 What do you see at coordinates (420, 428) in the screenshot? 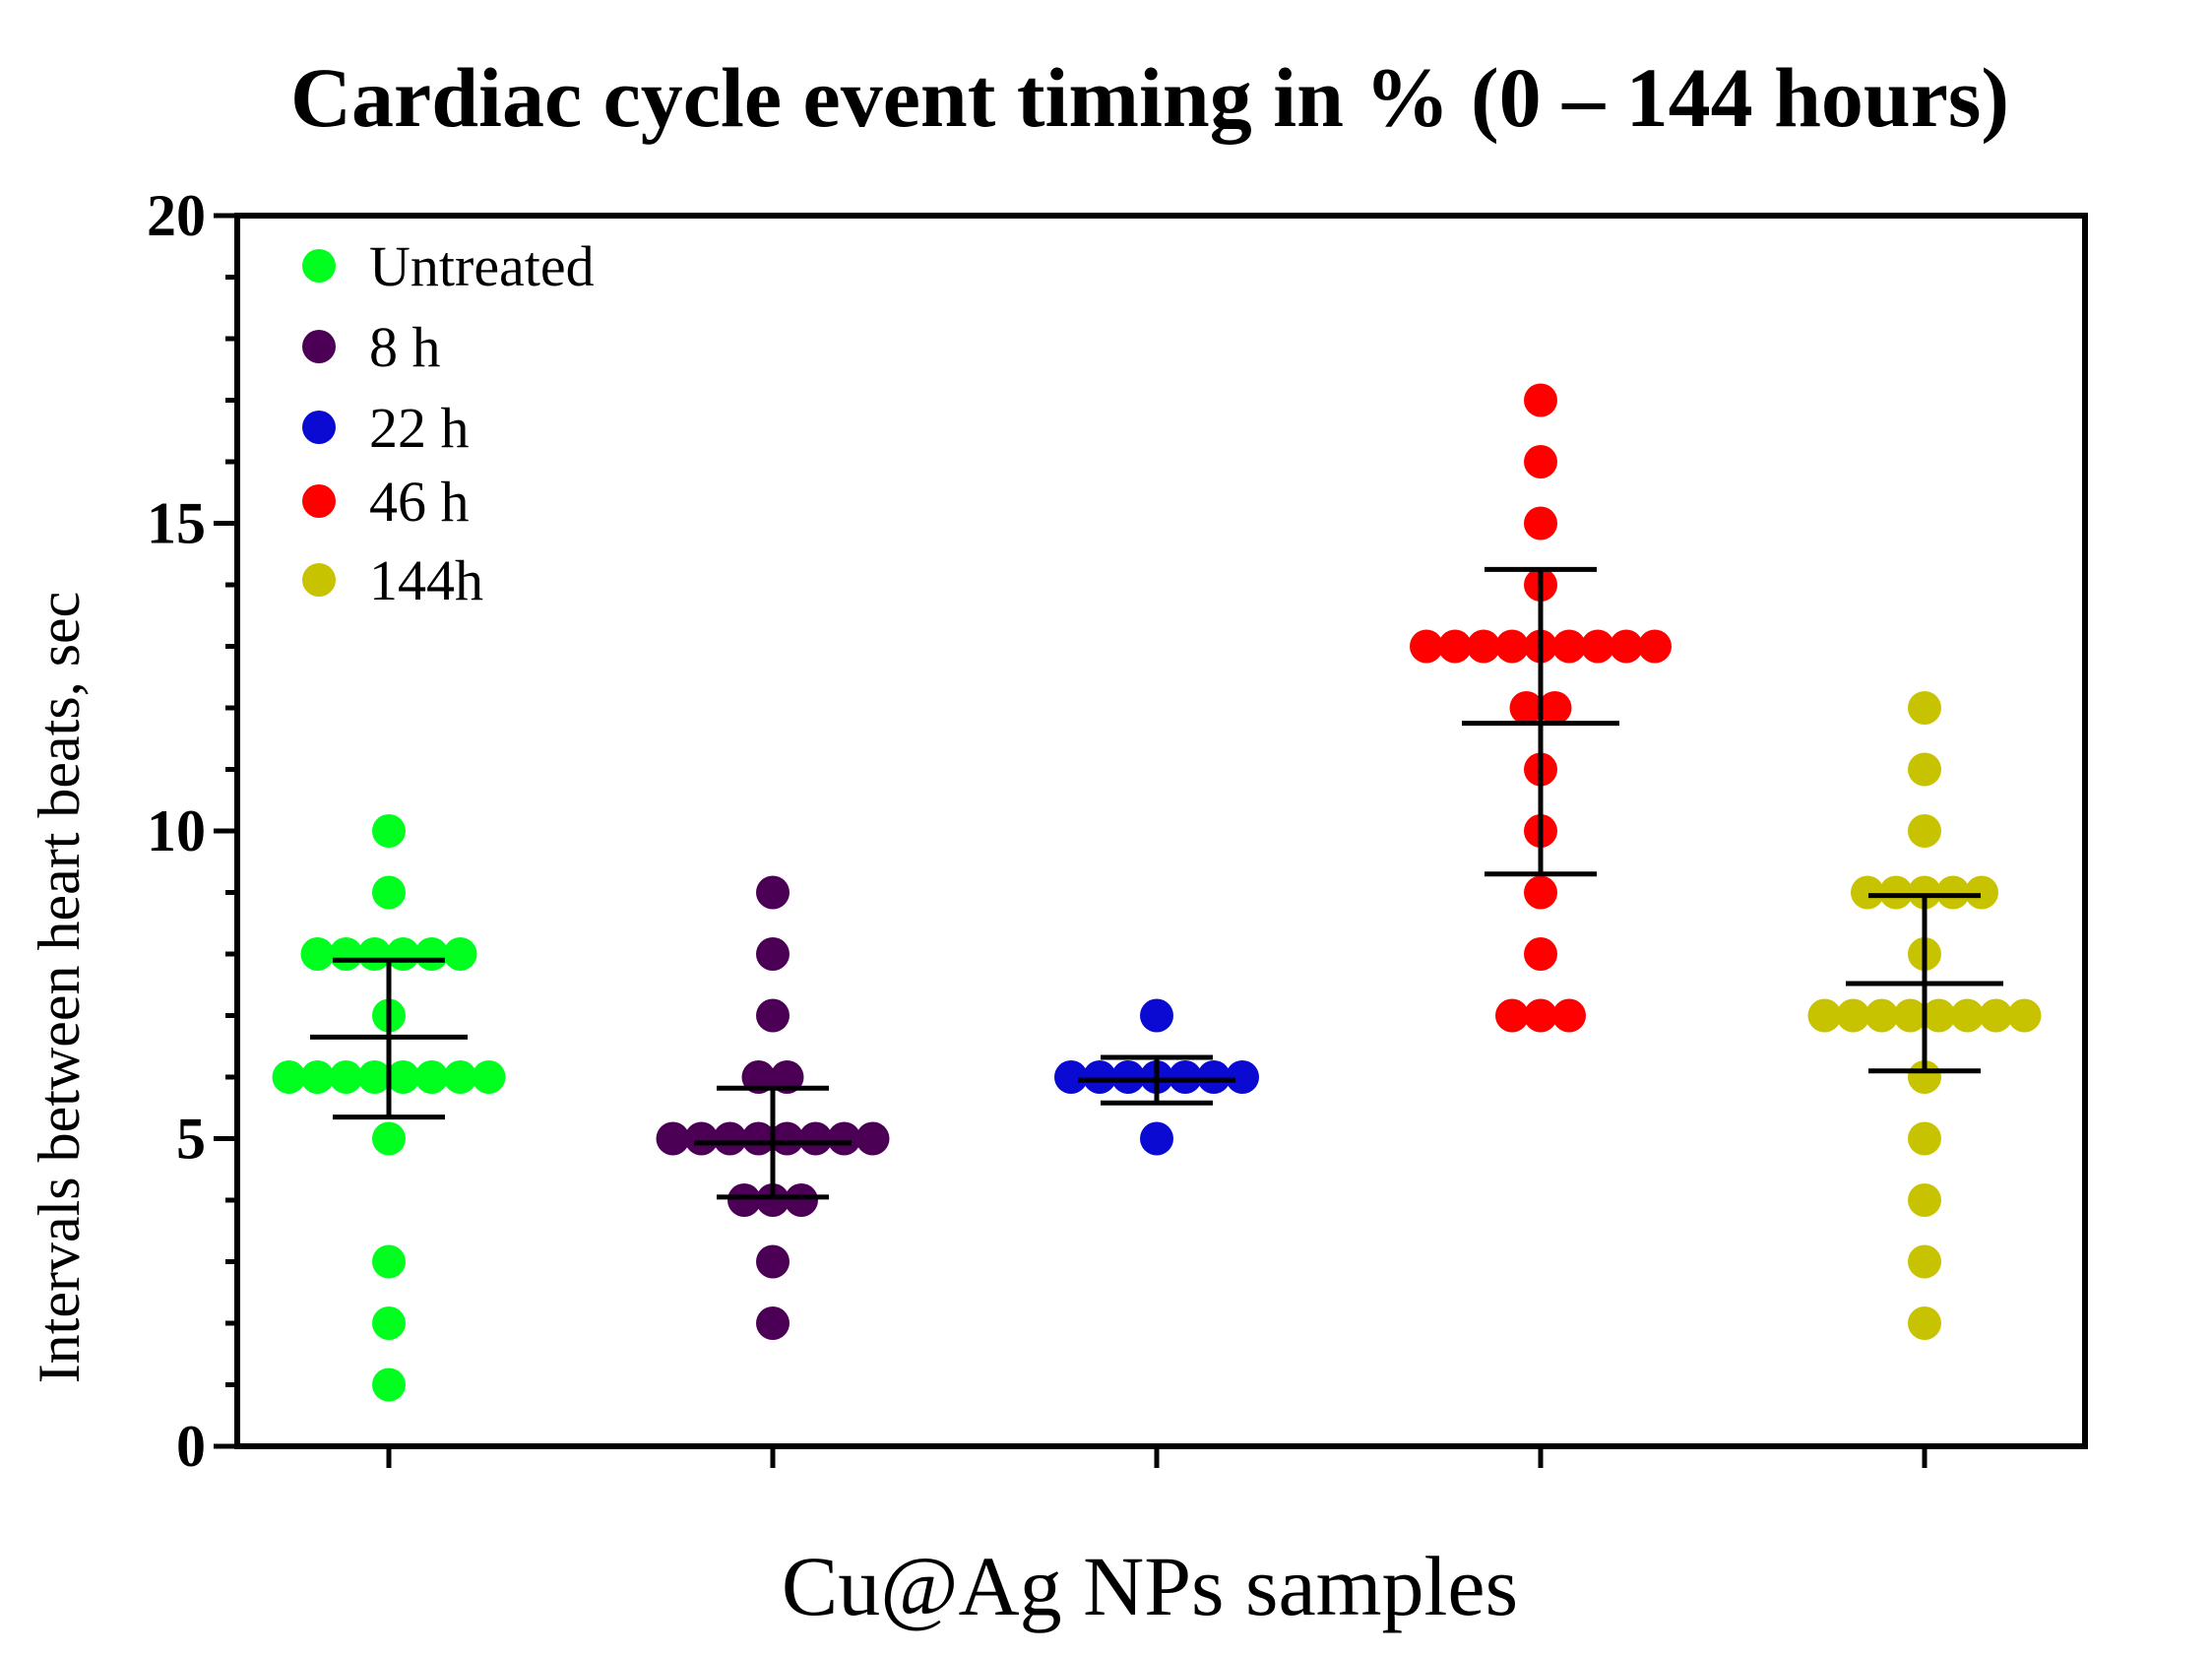
I see `legend-label: 22 h` at bounding box center [420, 428].